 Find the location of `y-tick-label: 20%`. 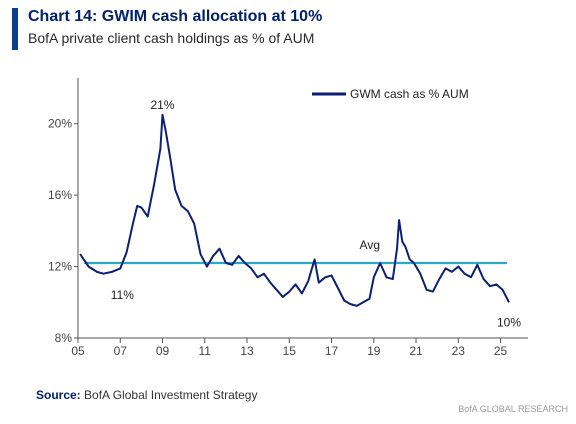

y-tick-label: 20% is located at coordinates (60, 124).